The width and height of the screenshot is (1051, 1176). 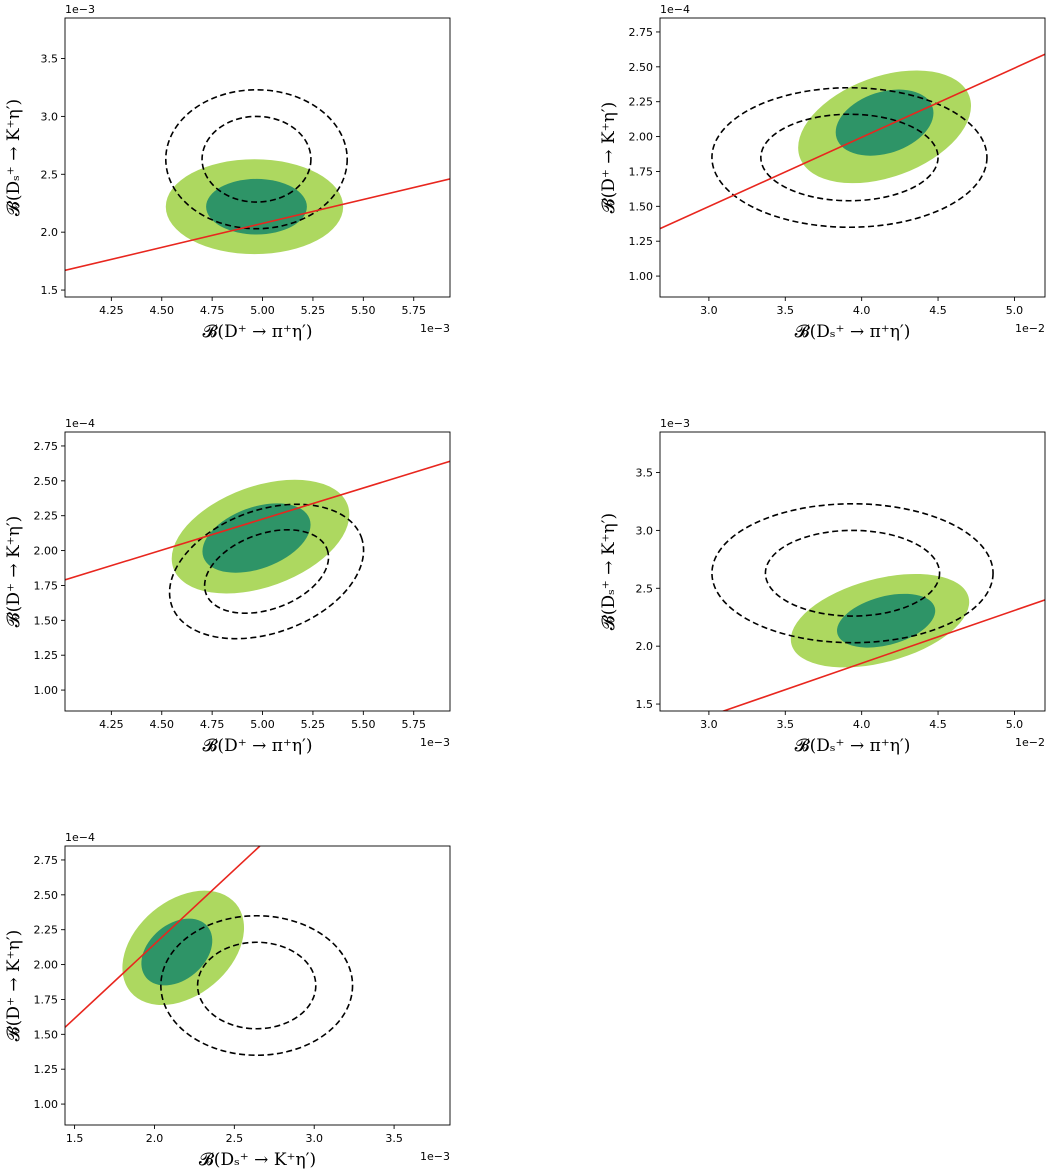 What do you see at coordinates (1030, 328) in the screenshot?
I see `x-offset-text: 1e−2` at bounding box center [1030, 328].